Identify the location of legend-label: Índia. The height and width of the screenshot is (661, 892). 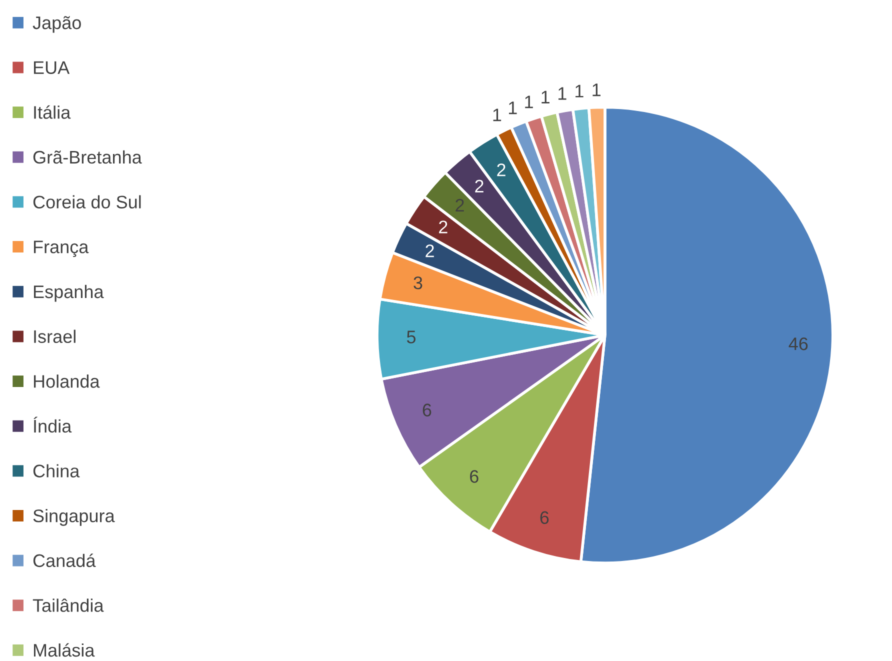
(53, 424).